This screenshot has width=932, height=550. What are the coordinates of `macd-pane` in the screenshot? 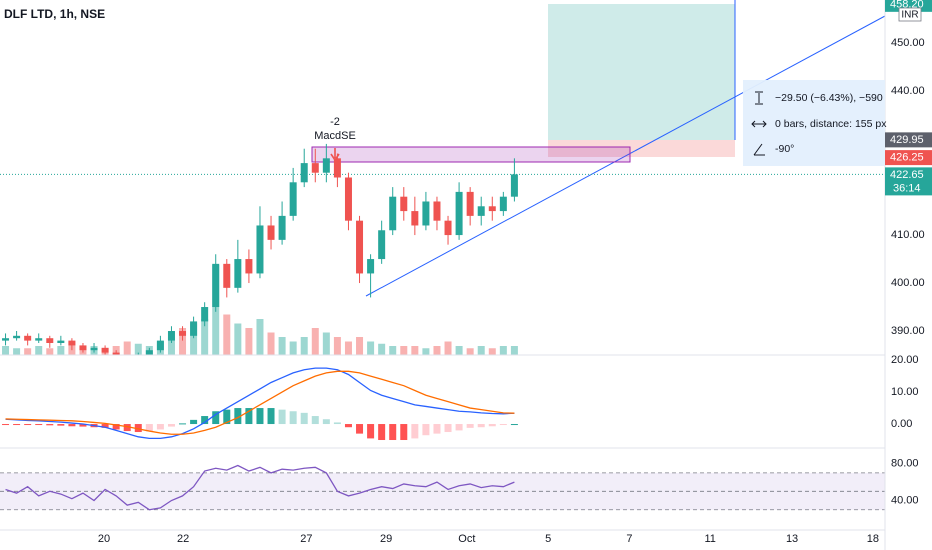 It's located at (260, 404).